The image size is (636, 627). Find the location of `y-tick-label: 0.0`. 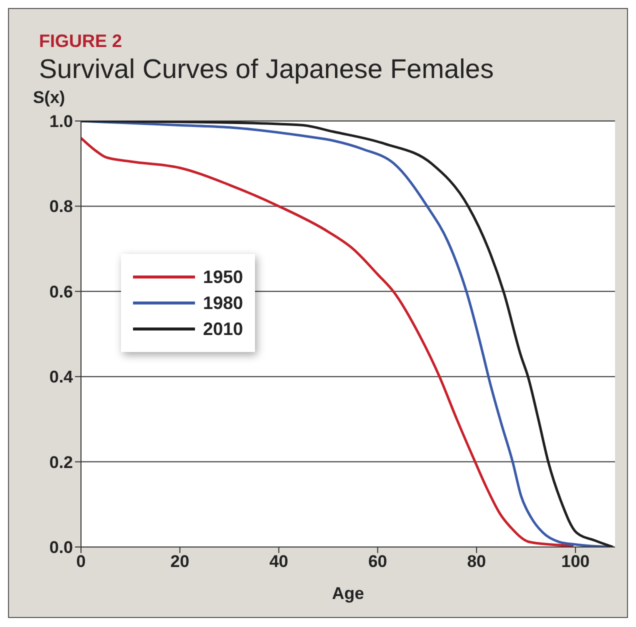

y-tick-label: 0.0 is located at coordinates (61, 548).